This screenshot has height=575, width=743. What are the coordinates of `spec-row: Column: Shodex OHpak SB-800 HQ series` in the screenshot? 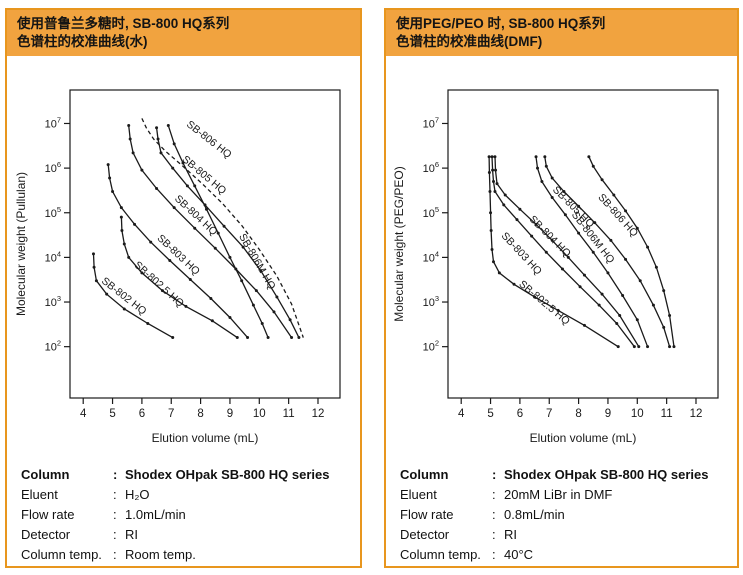 It's located at (563, 474).